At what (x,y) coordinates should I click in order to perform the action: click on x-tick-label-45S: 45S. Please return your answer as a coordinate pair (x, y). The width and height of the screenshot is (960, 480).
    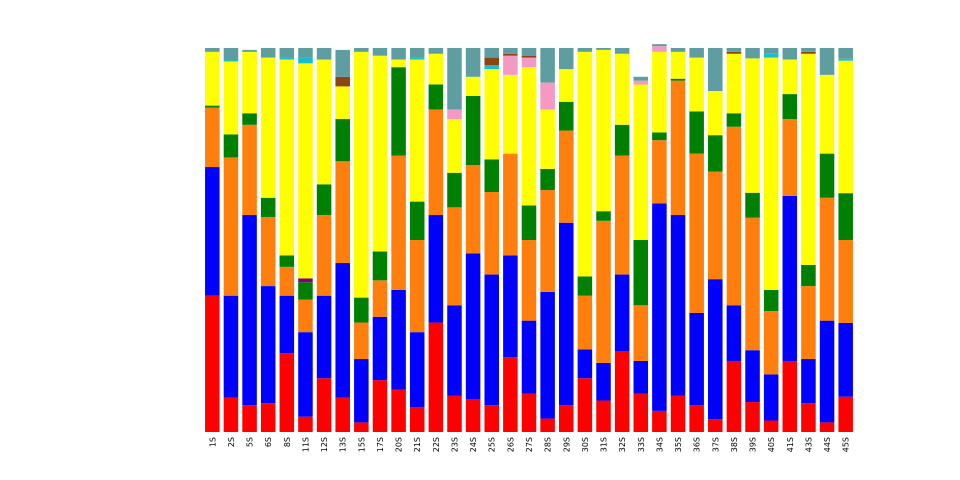
    Looking at the image, I should click on (846, 444).